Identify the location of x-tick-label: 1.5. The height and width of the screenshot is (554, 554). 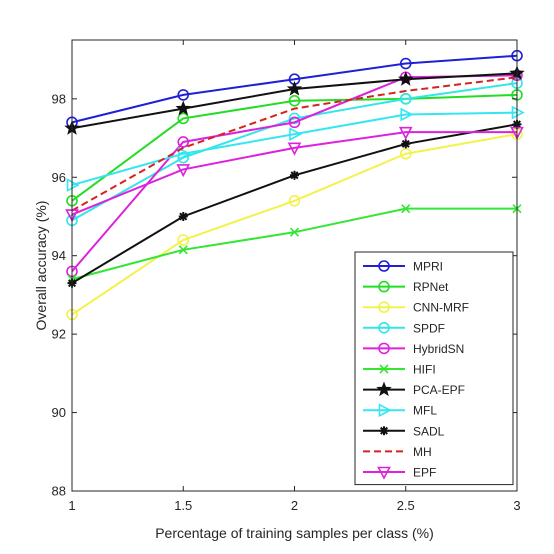
(183, 505).